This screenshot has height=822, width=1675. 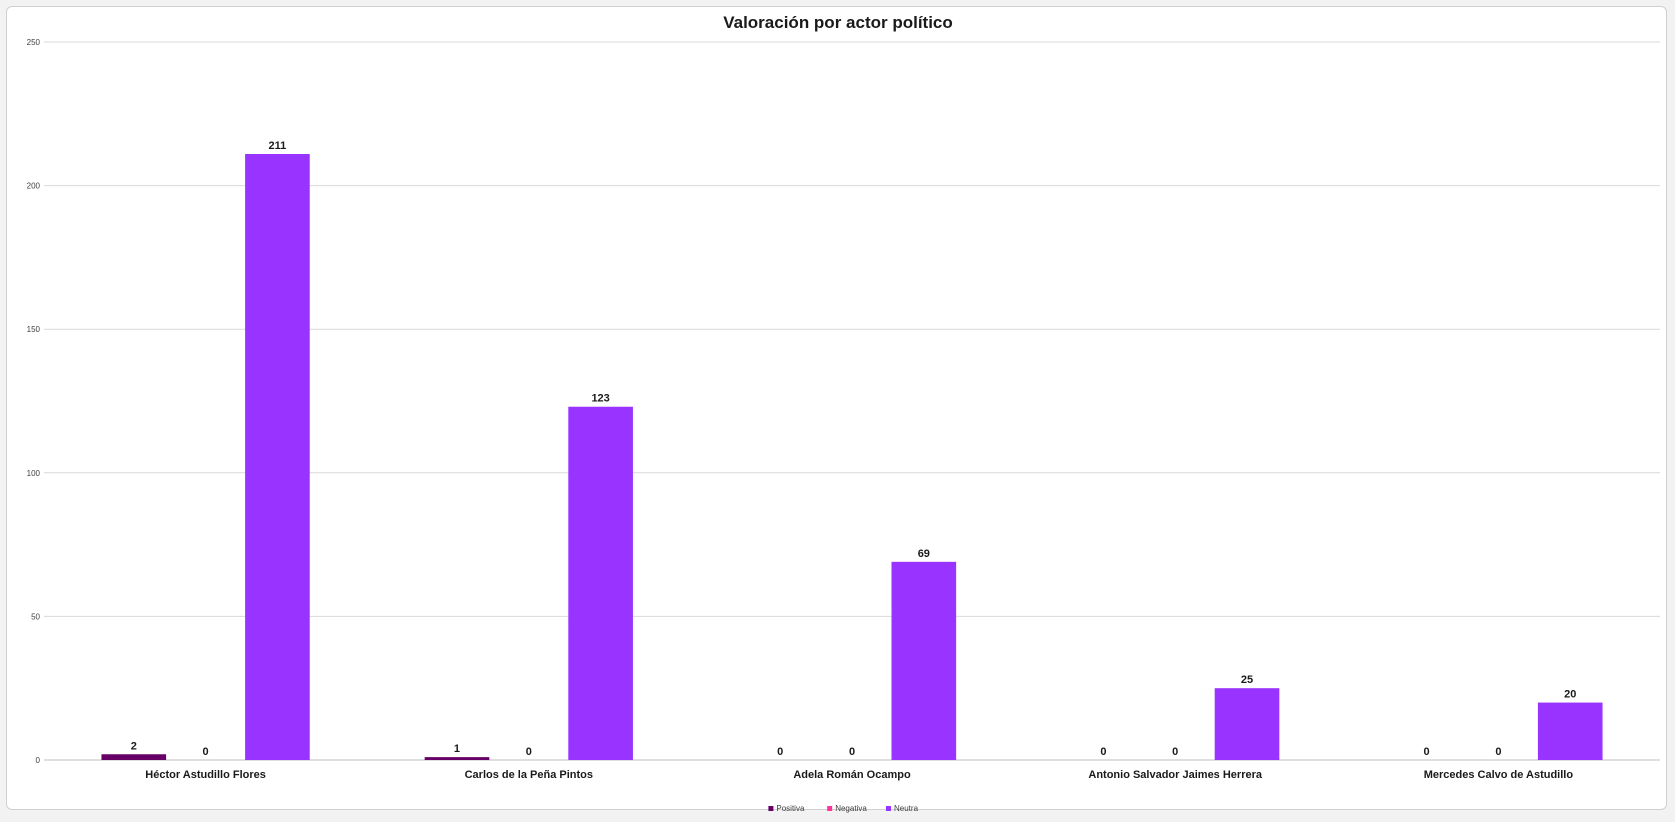 I want to click on y-tick-label: 250, so click(x=34, y=42).